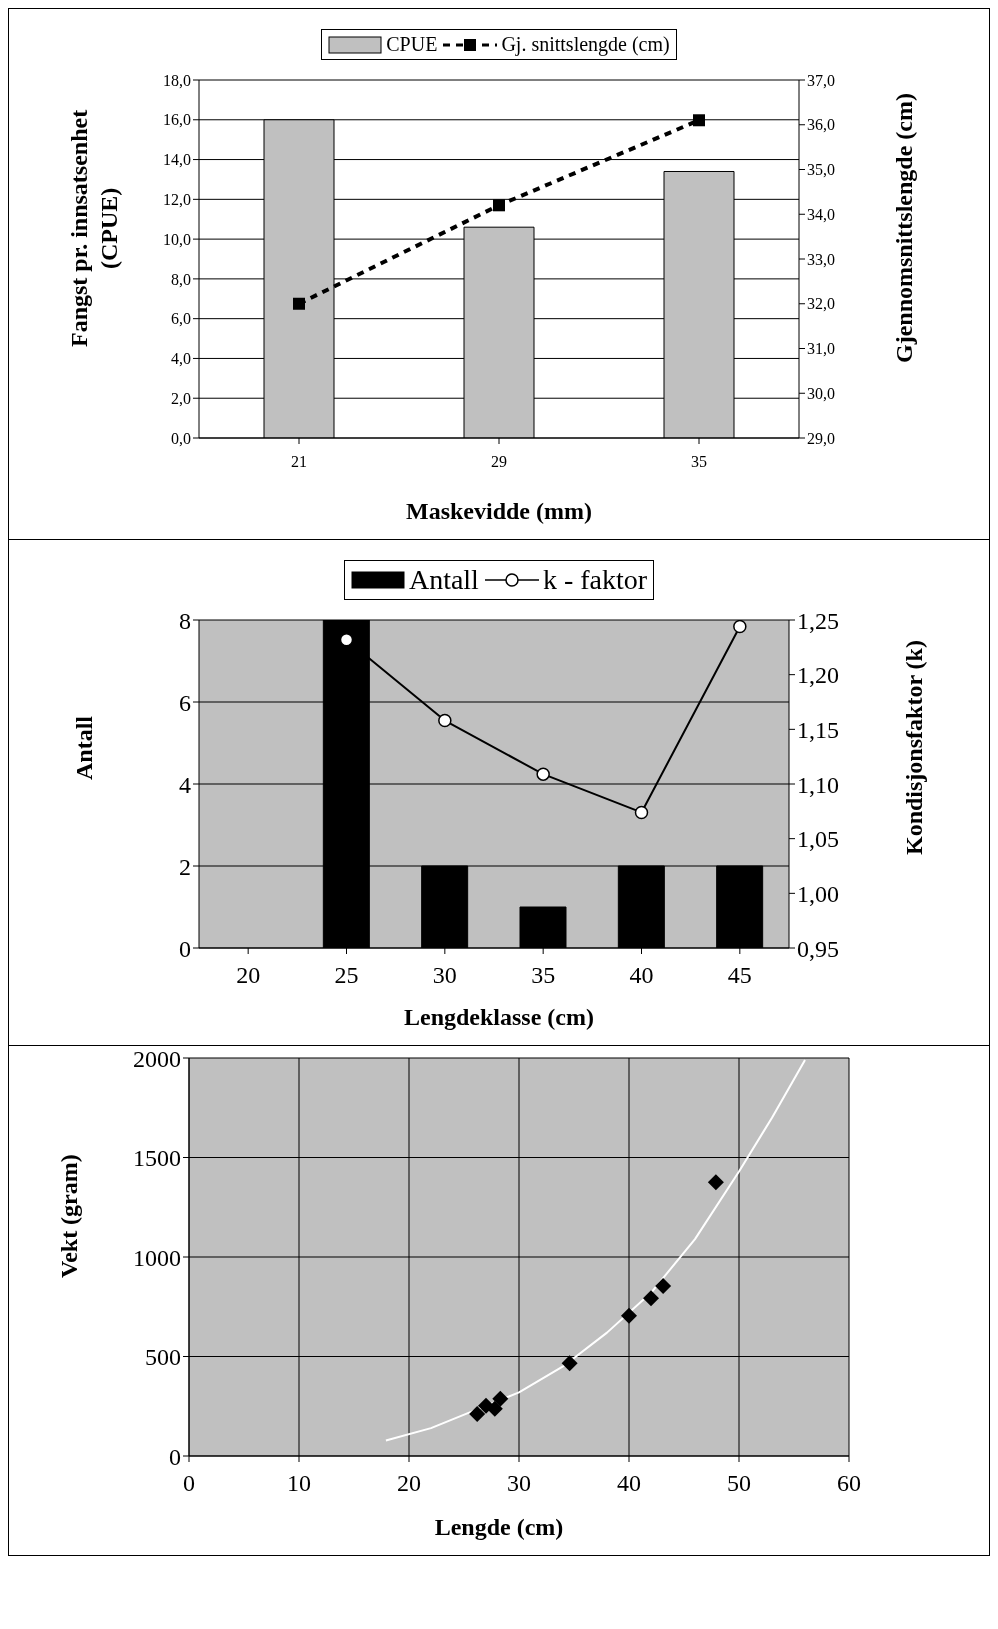  I want to click on y-tick-label: 2,0, so click(181, 398).